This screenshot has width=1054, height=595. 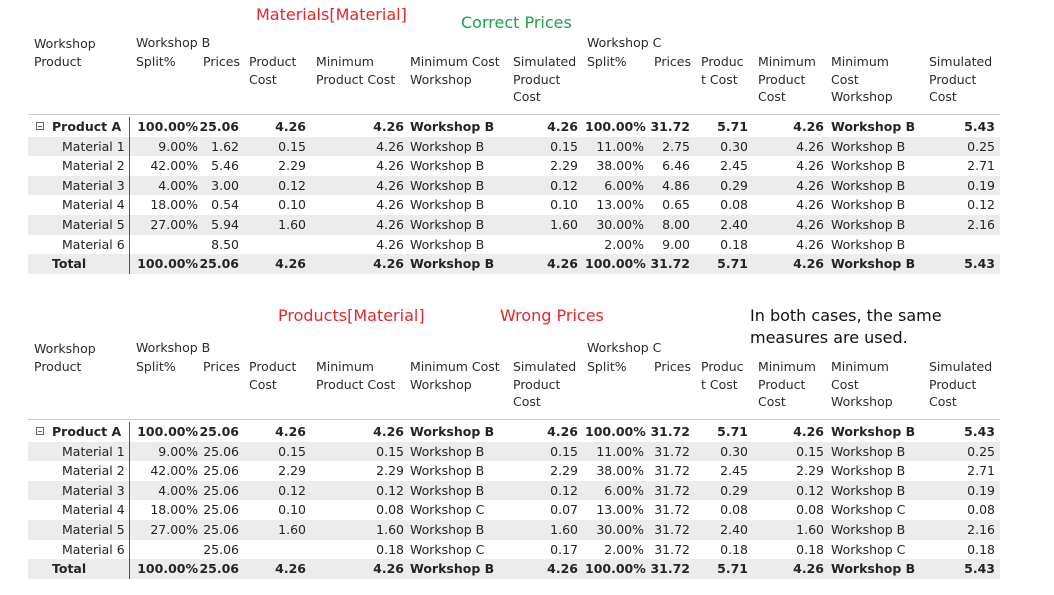 I want to click on product-cost-c-header-line: Produc, so click(x=722, y=61).